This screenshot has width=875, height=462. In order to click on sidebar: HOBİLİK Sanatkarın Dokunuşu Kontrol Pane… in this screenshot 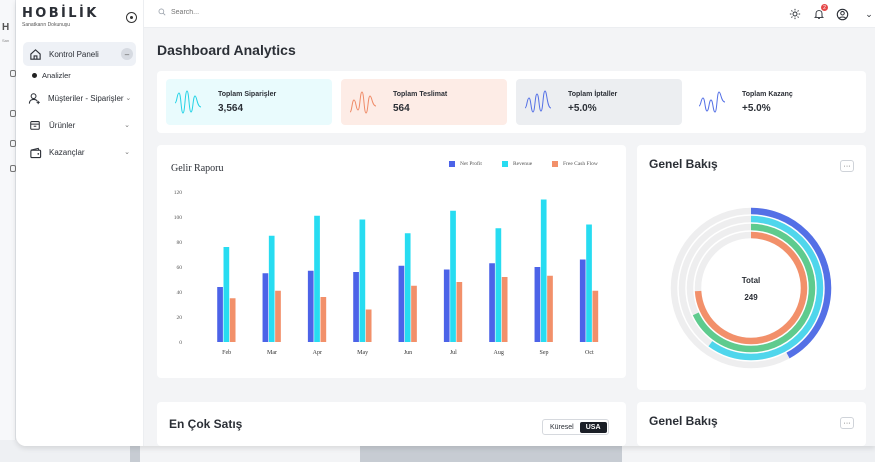, I will do `click(80, 223)`.